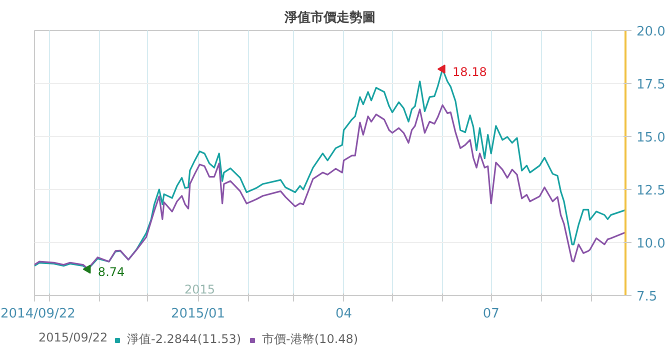  What do you see at coordinates (200, 289) in the screenshot?
I see `annotation: 2015` at bounding box center [200, 289].